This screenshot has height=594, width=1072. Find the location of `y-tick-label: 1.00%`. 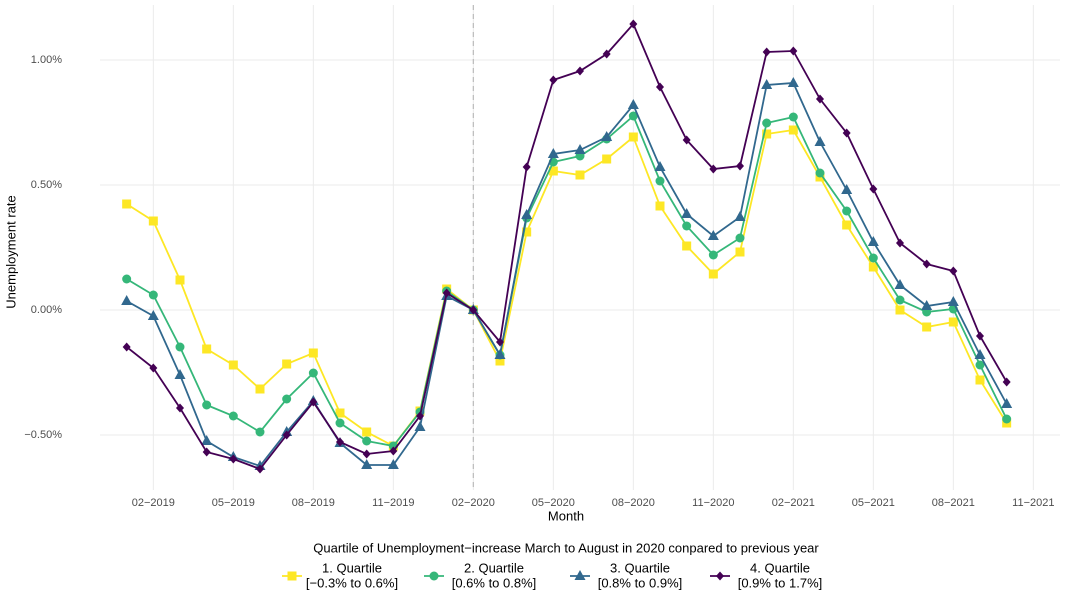

y-tick-label: 1.00% is located at coordinates (46, 60).